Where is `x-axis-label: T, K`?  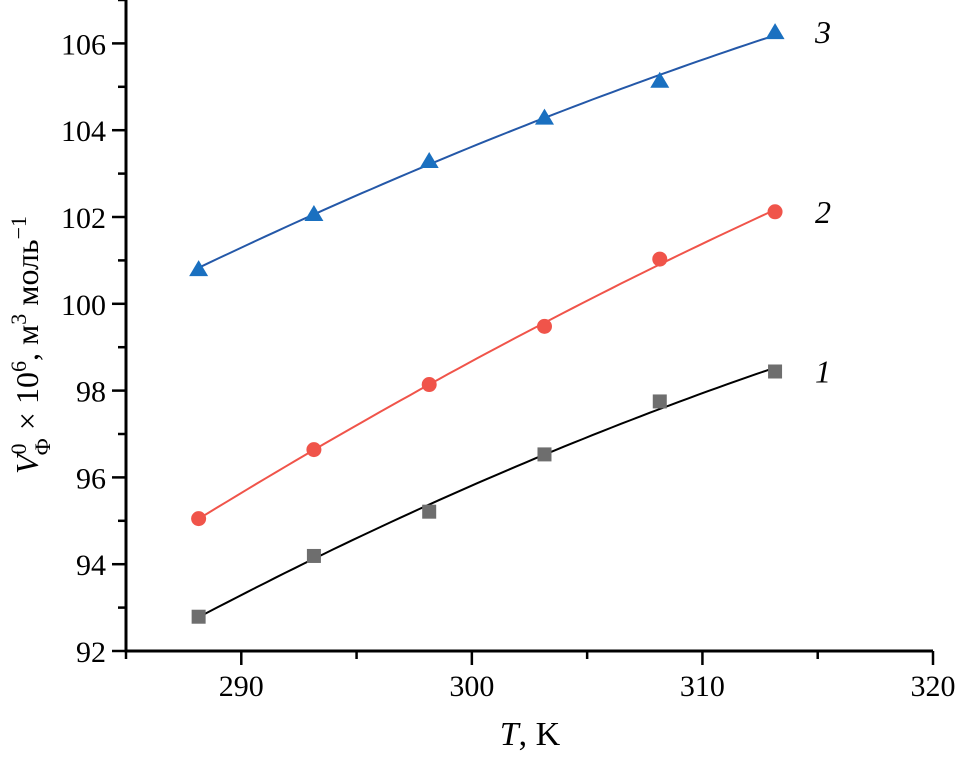 x-axis-label: T, K is located at coordinates (530, 734).